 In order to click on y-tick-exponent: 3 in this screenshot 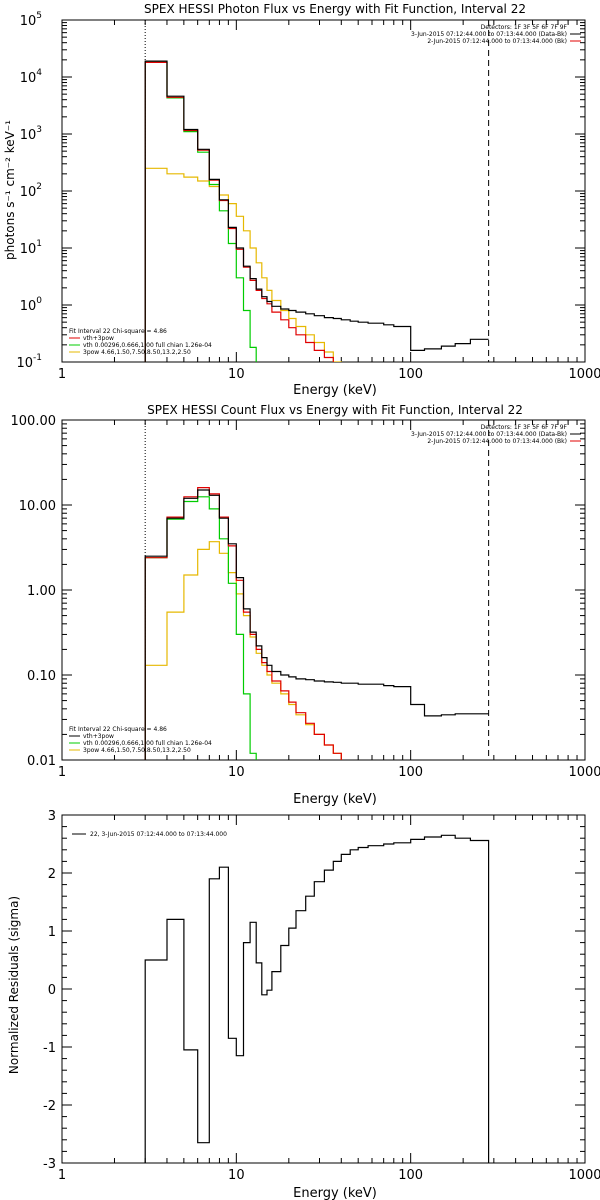, I will do `click(39, 130)`.